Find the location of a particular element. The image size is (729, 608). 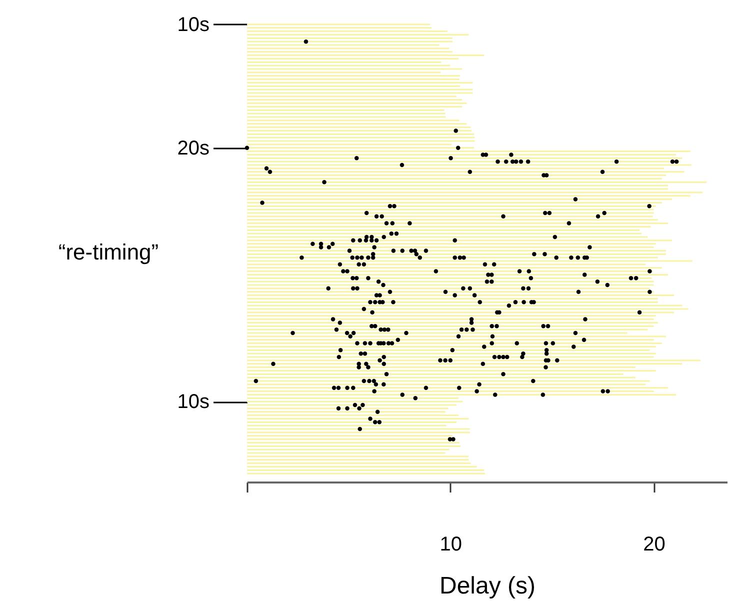

y-tick-label: 20s is located at coordinates (193, 148).